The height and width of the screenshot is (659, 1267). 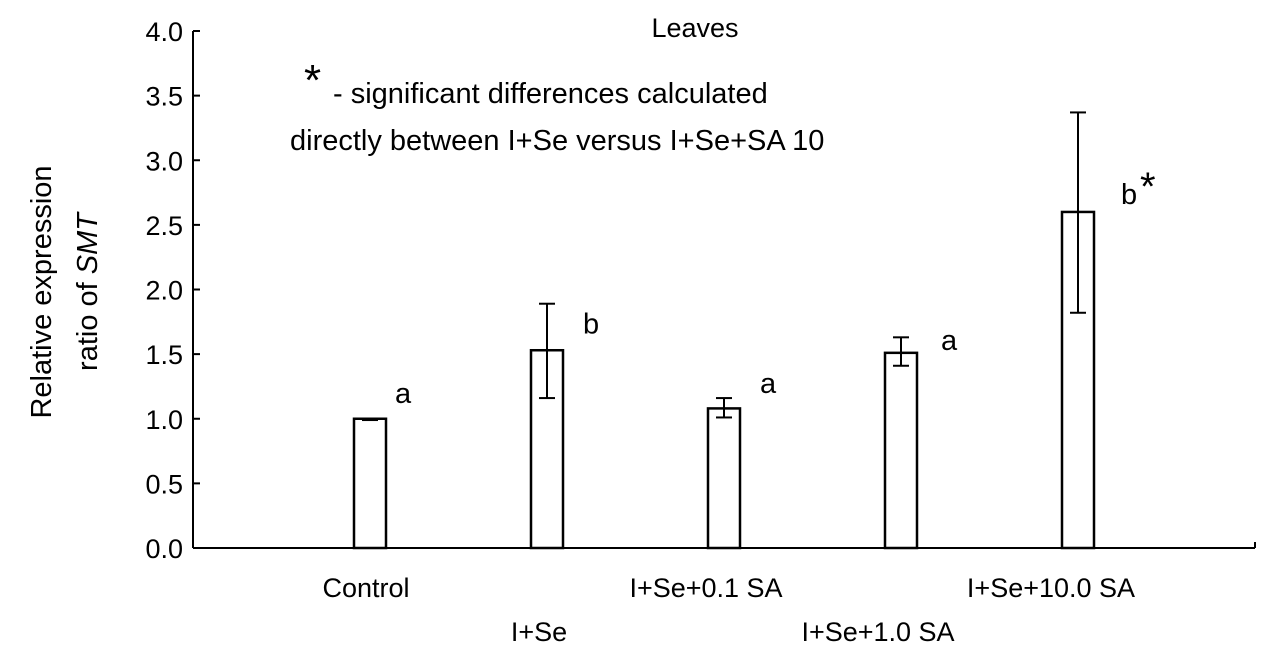 What do you see at coordinates (42, 291) in the screenshot?
I see `y-axis-label-line1: Relative expression` at bounding box center [42, 291].